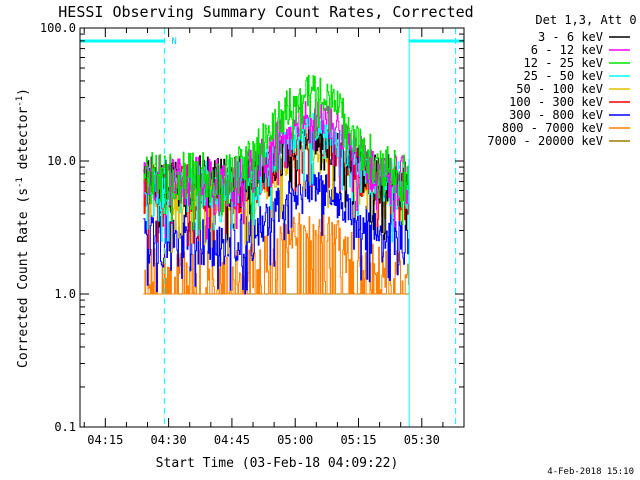 This screenshot has height=480, width=640. What do you see at coordinates (556, 115) in the screenshot?
I see `legend-entry-label: 300 - 800 keV` at bounding box center [556, 115].